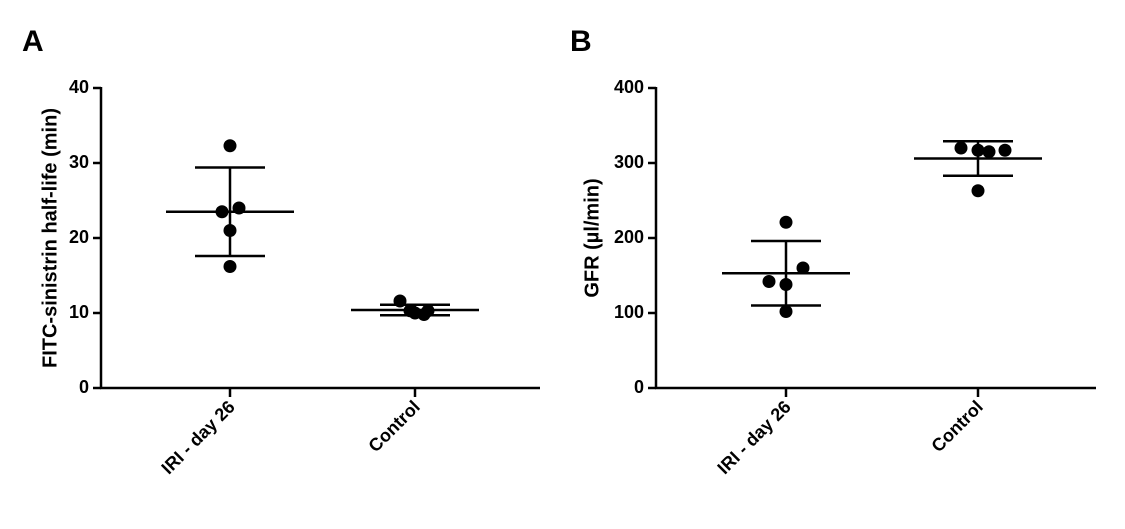  Describe the element at coordinates (956, 426) in the screenshot. I see `panel-b-category-label: Control` at that location.